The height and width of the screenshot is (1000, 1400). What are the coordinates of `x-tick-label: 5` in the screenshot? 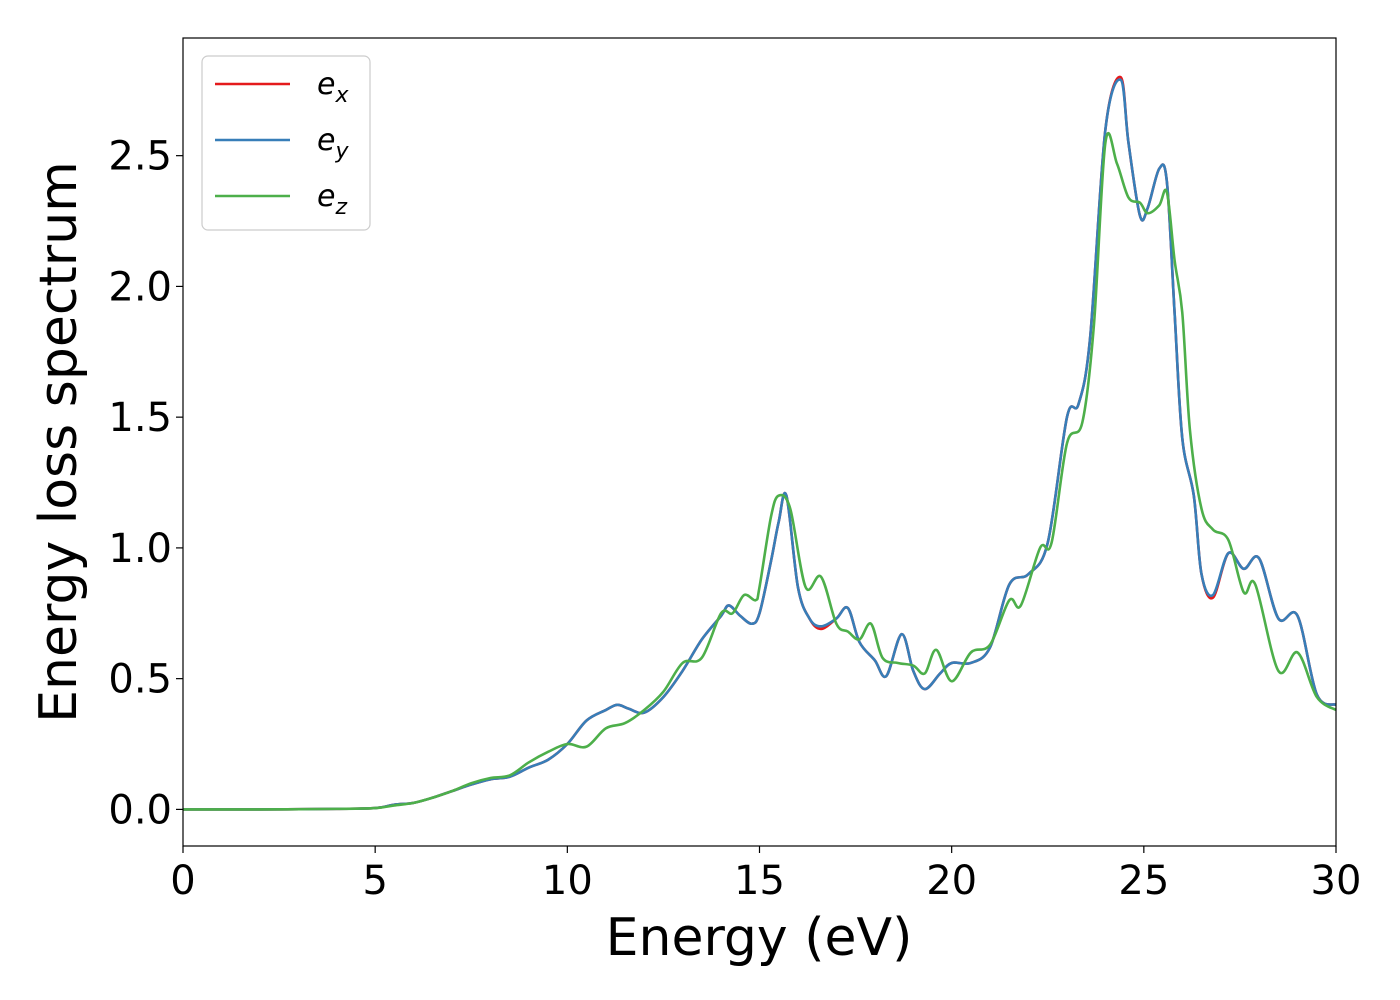 It's located at (374, 881).